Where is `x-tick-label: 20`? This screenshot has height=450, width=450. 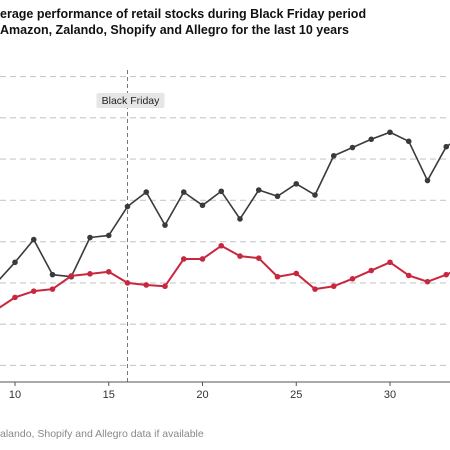
x-tick-label: 20 is located at coordinates (202, 395).